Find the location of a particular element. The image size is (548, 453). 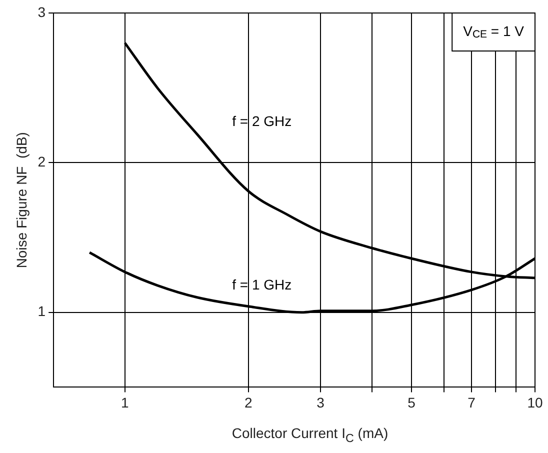

series-label: f = 1 GHz is located at coordinates (262, 284).